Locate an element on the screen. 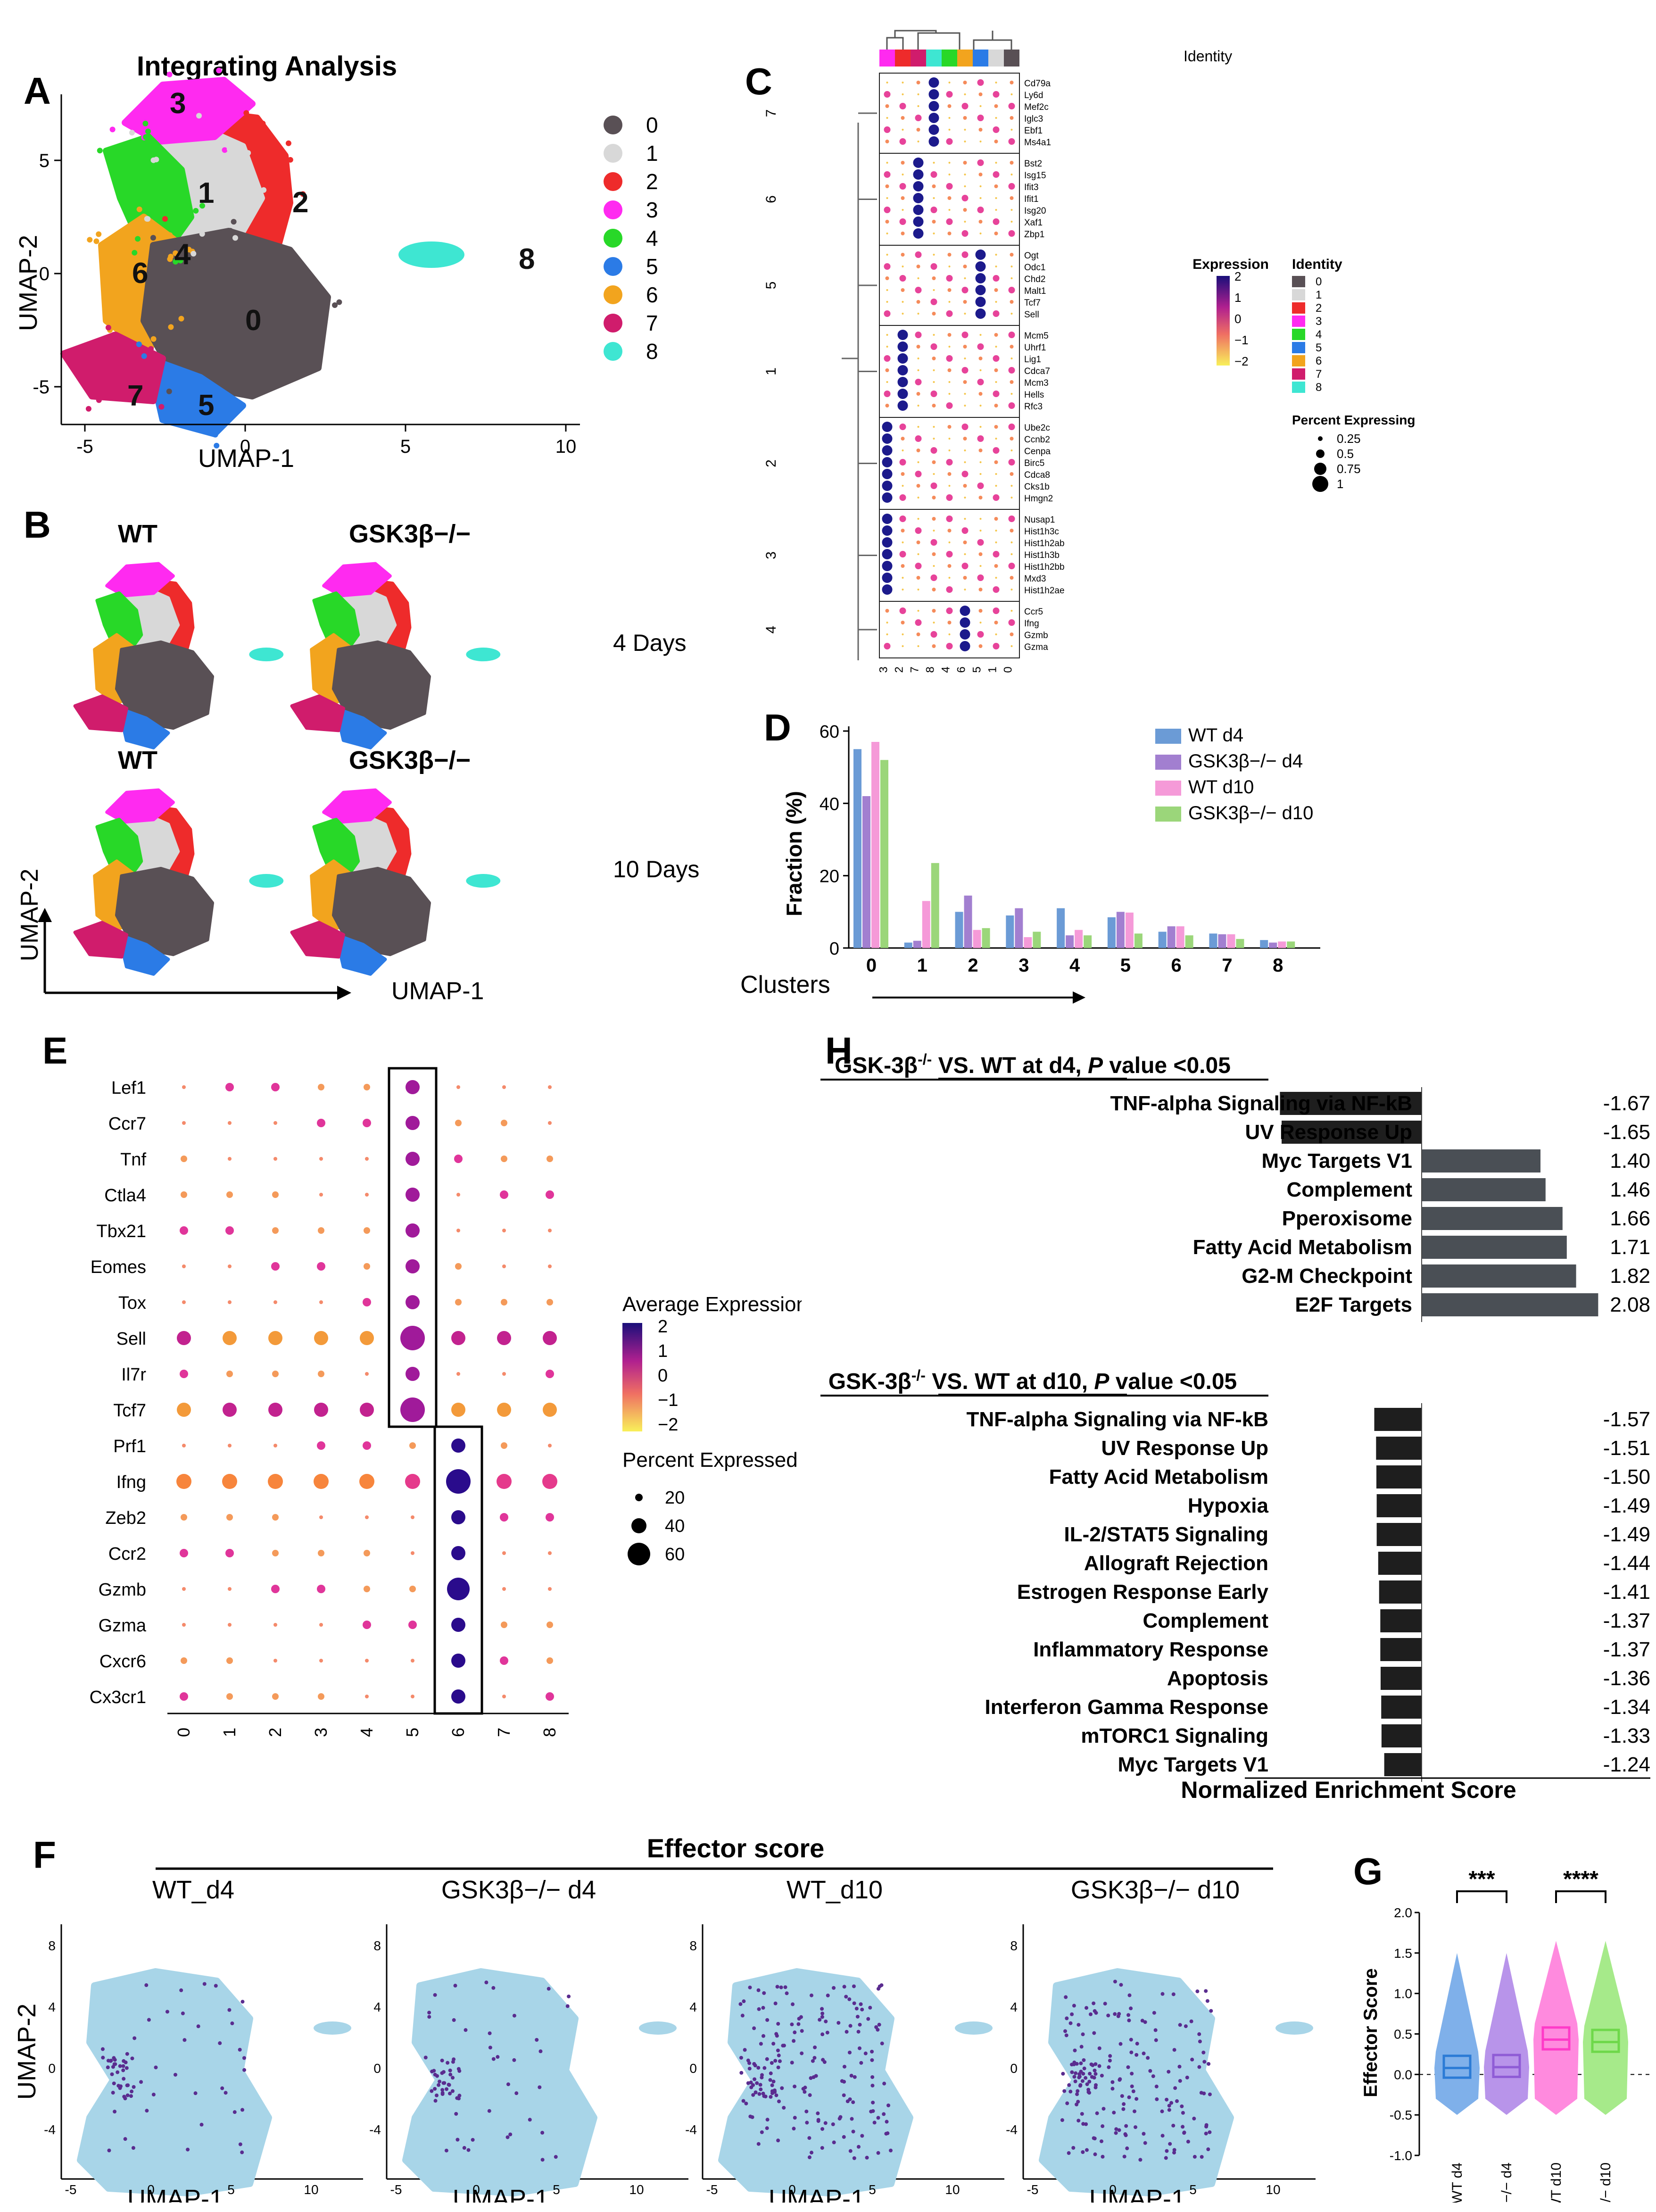  b-0-cluster-8-region is located at coordinates (266, 655).